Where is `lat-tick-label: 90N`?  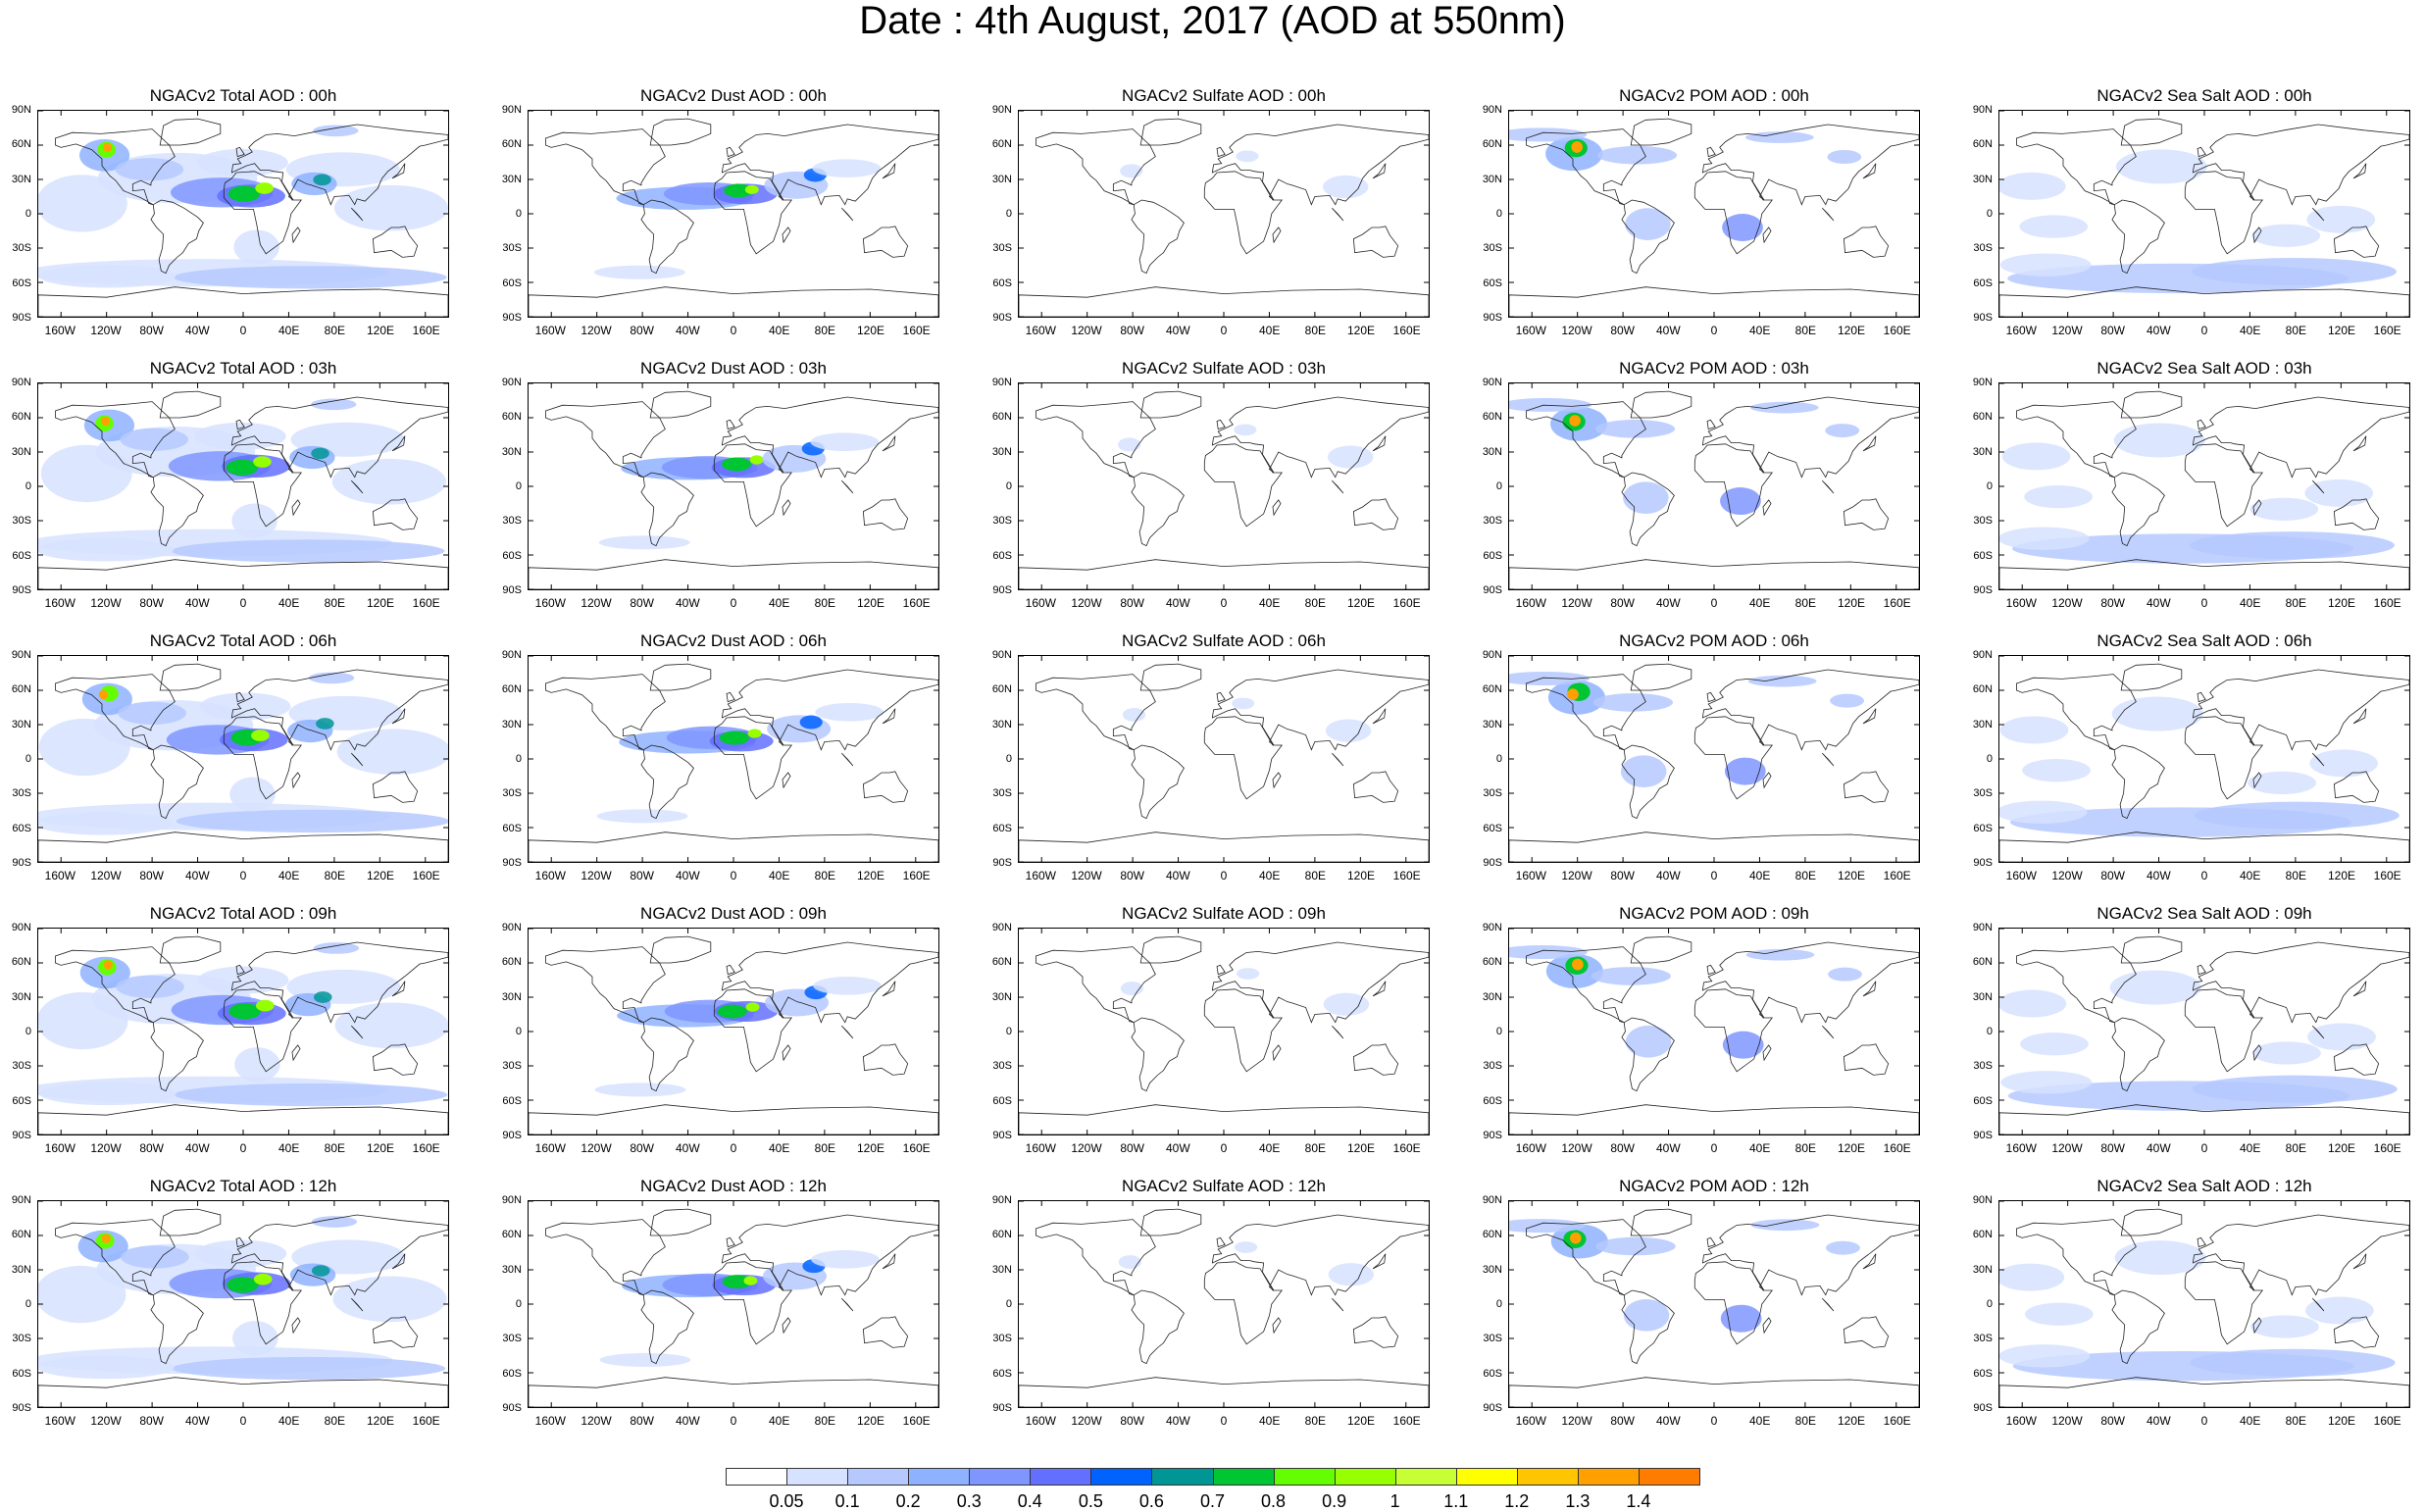 lat-tick-label: 90N is located at coordinates (1492, 927).